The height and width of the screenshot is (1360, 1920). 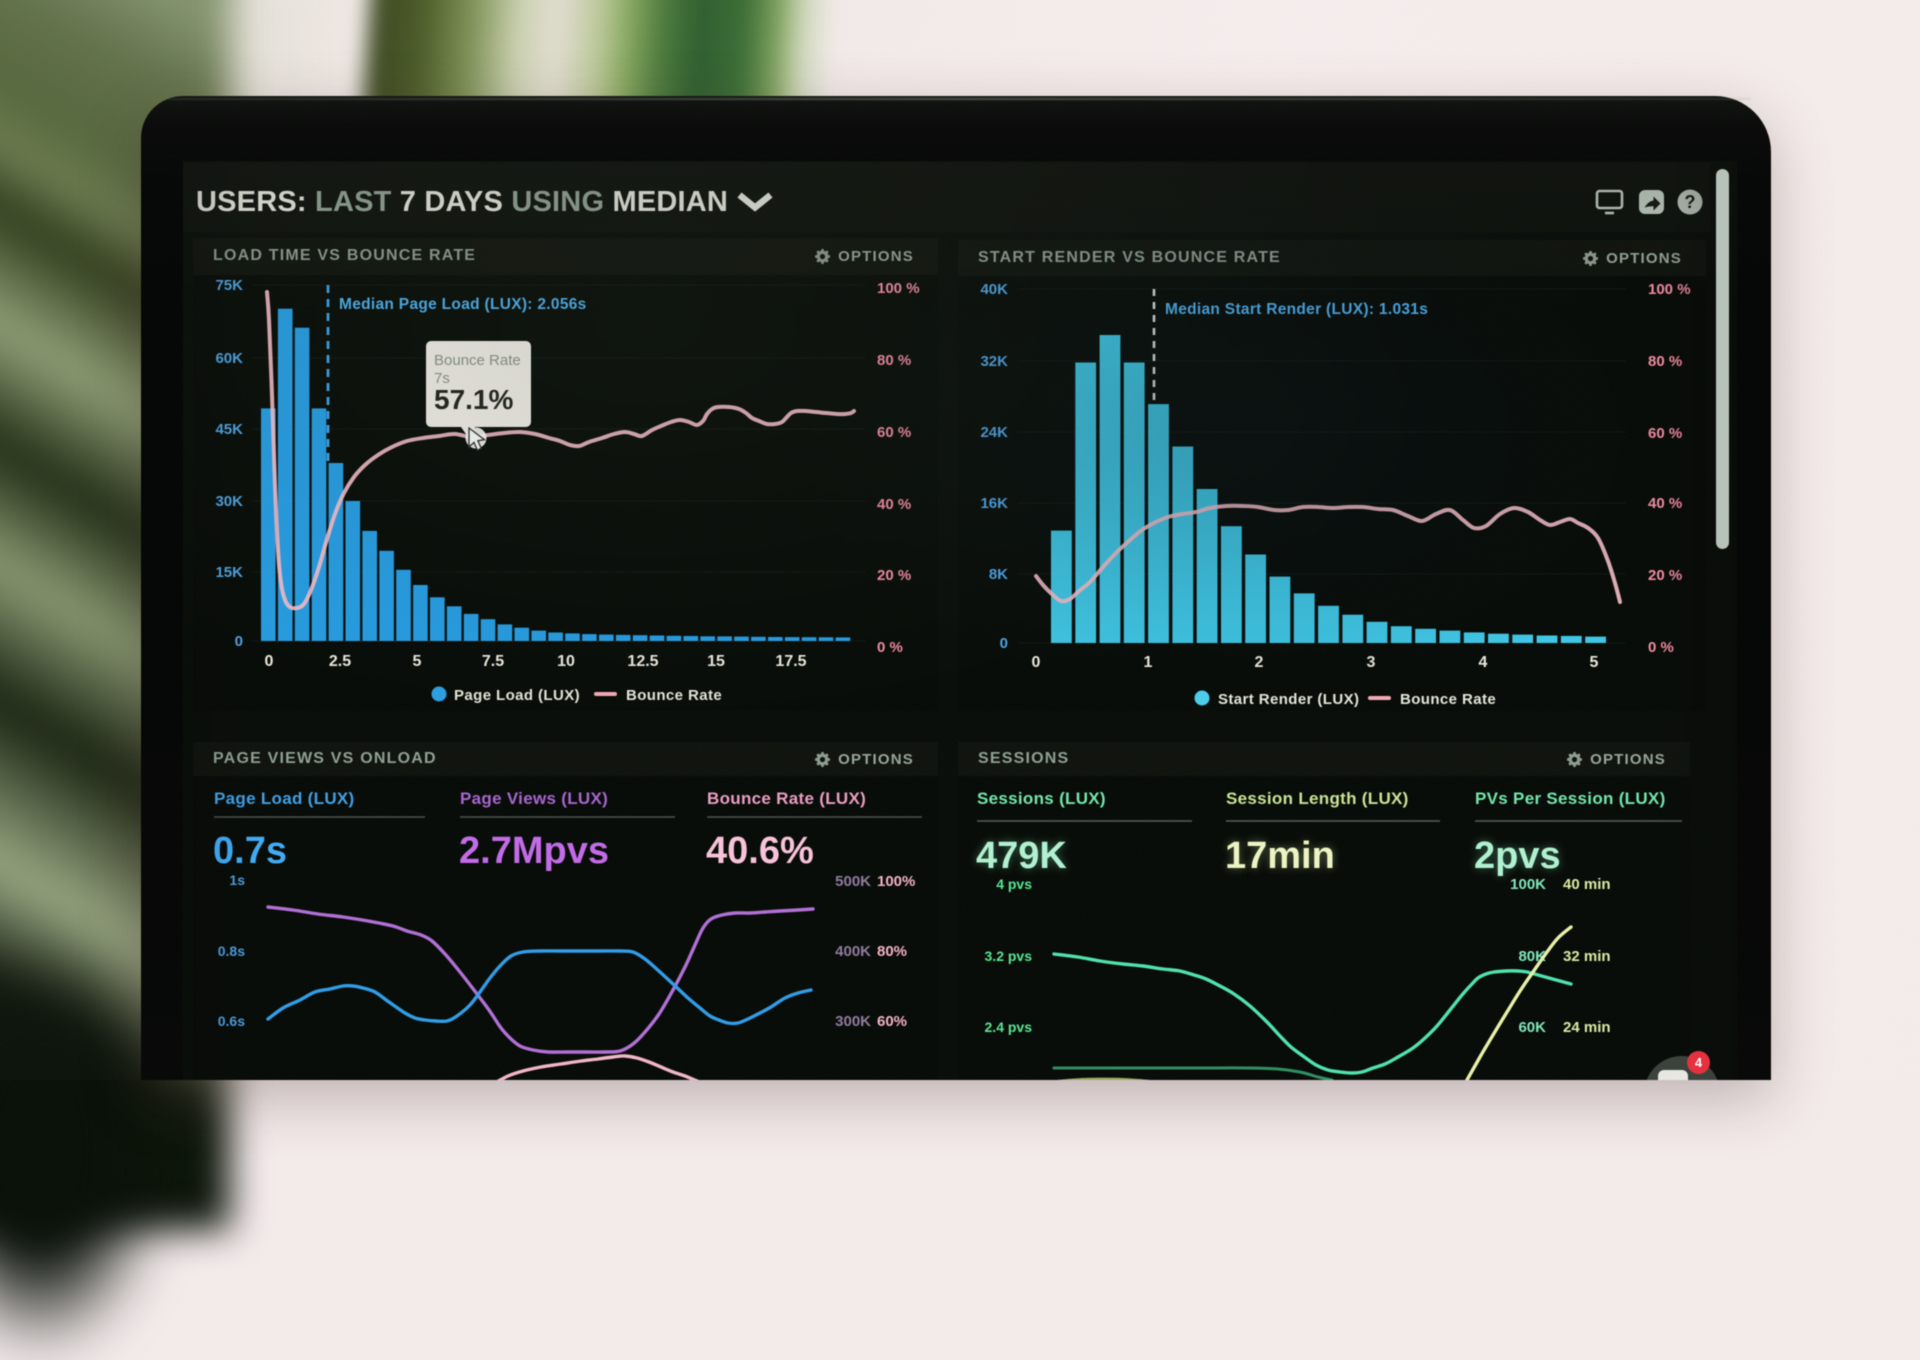 What do you see at coordinates (229, 501) in the screenshot?
I see `svg-text: 30K` at bounding box center [229, 501].